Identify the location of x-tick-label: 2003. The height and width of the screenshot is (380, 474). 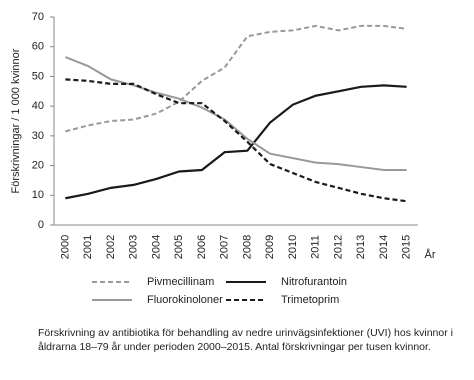
(134, 247).